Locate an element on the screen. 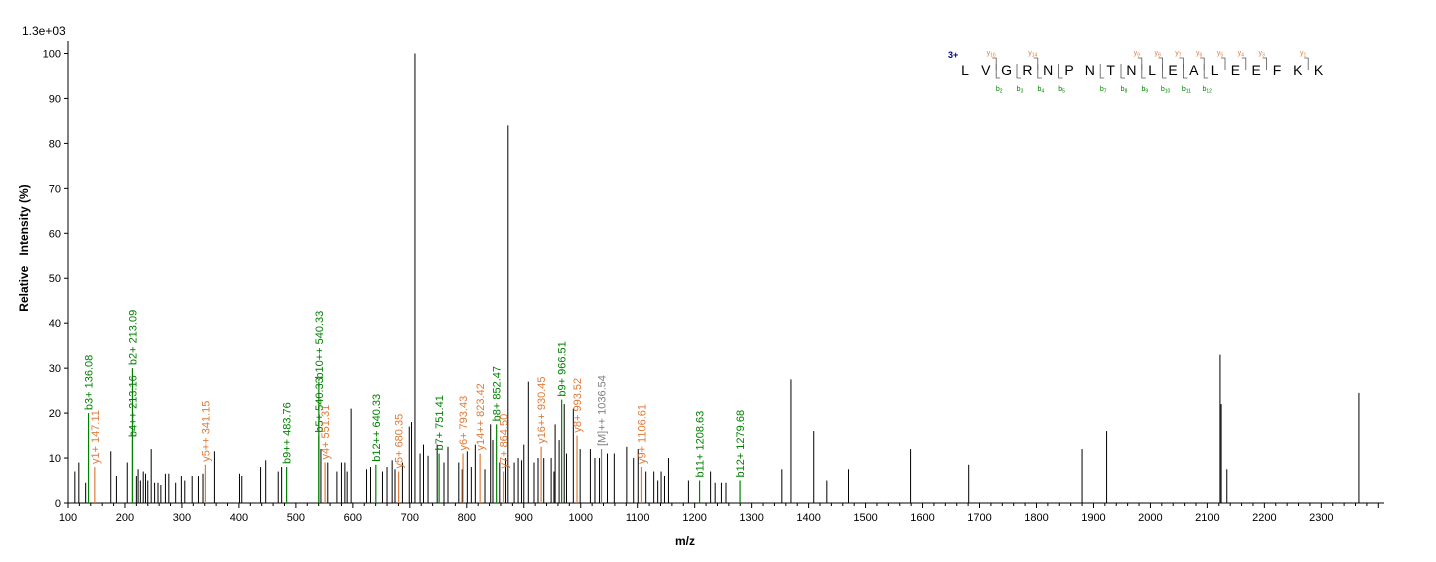  x-tick-label: 1000 is located at coordinates (580, 518).